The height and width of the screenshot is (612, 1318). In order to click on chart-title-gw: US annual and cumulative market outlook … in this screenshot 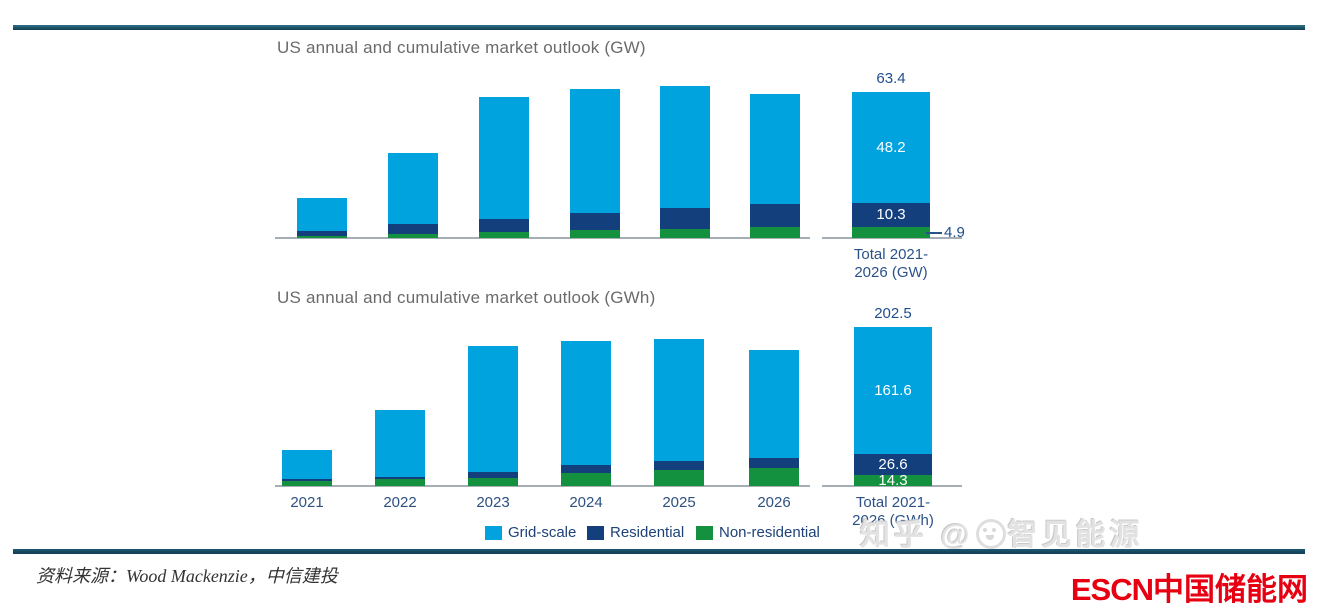, I will do `click(461, 47)`.